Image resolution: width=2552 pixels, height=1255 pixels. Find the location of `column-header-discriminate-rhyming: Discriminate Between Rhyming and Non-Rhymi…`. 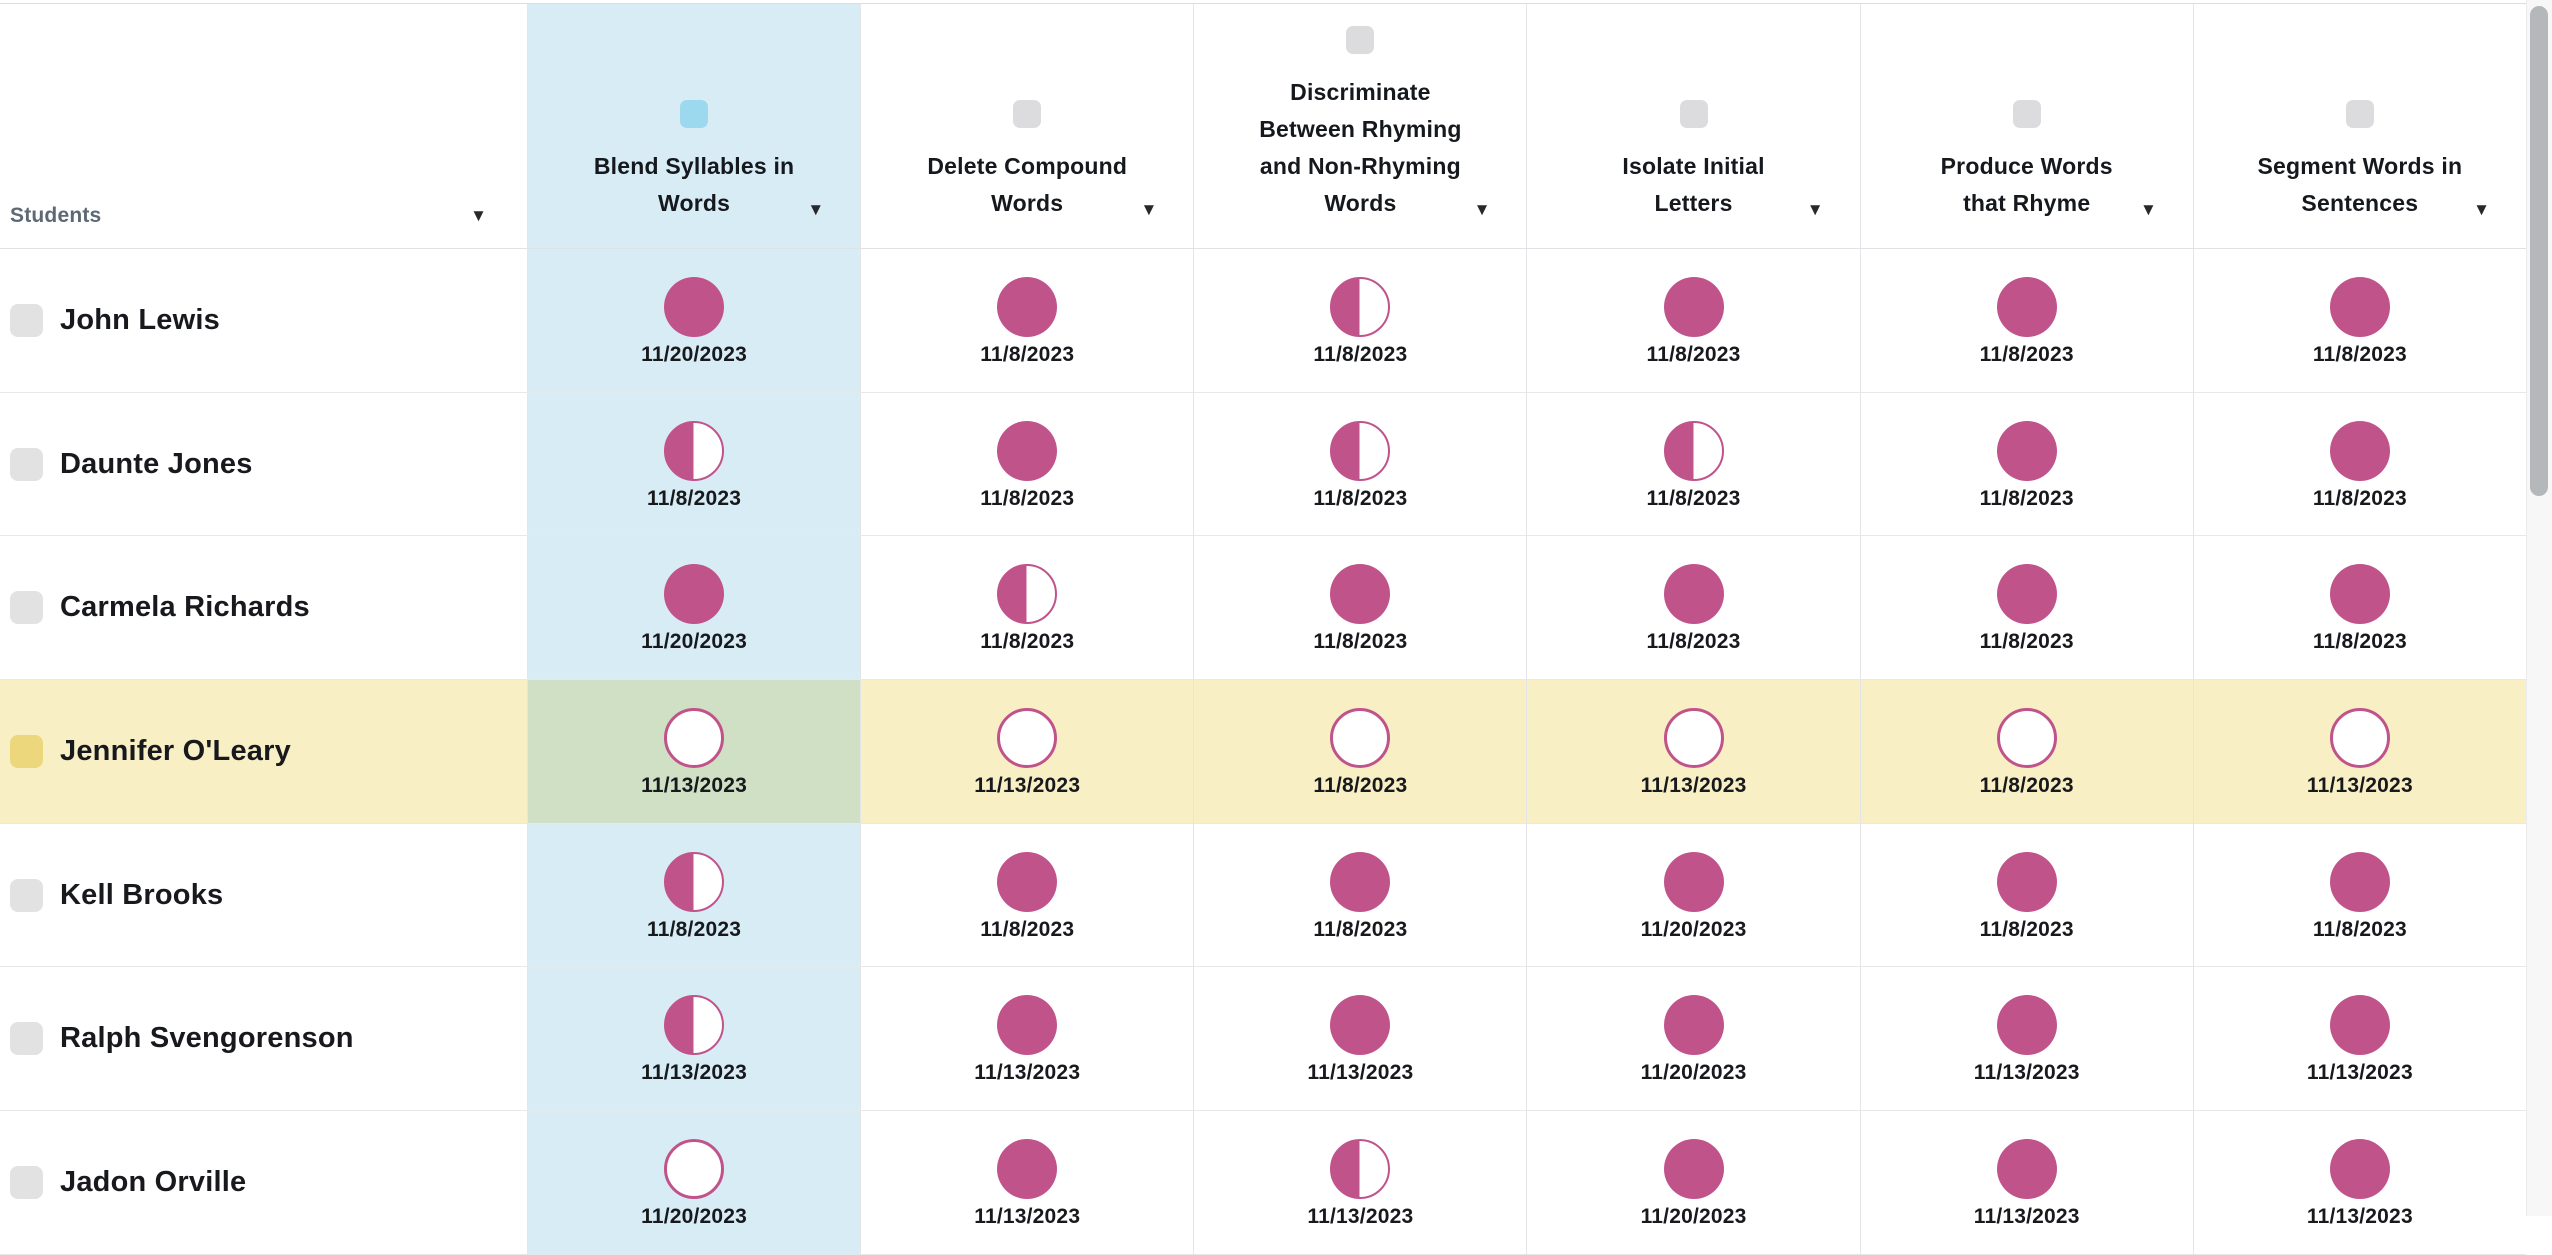

column-header-discriminate-rhyming: Discriminate Between Rhyming and Non-Rhymi… is located at coordinates (1359, 126).